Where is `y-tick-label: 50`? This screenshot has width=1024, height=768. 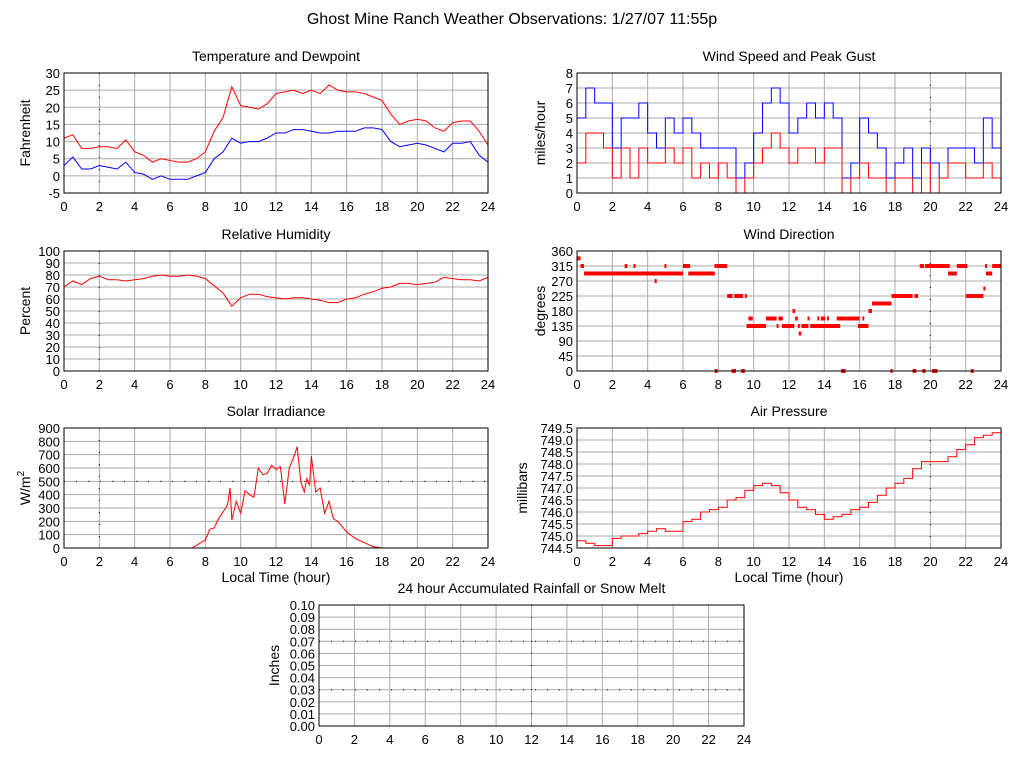
y-tick-label: 50 is located at coordinates (53, 311).